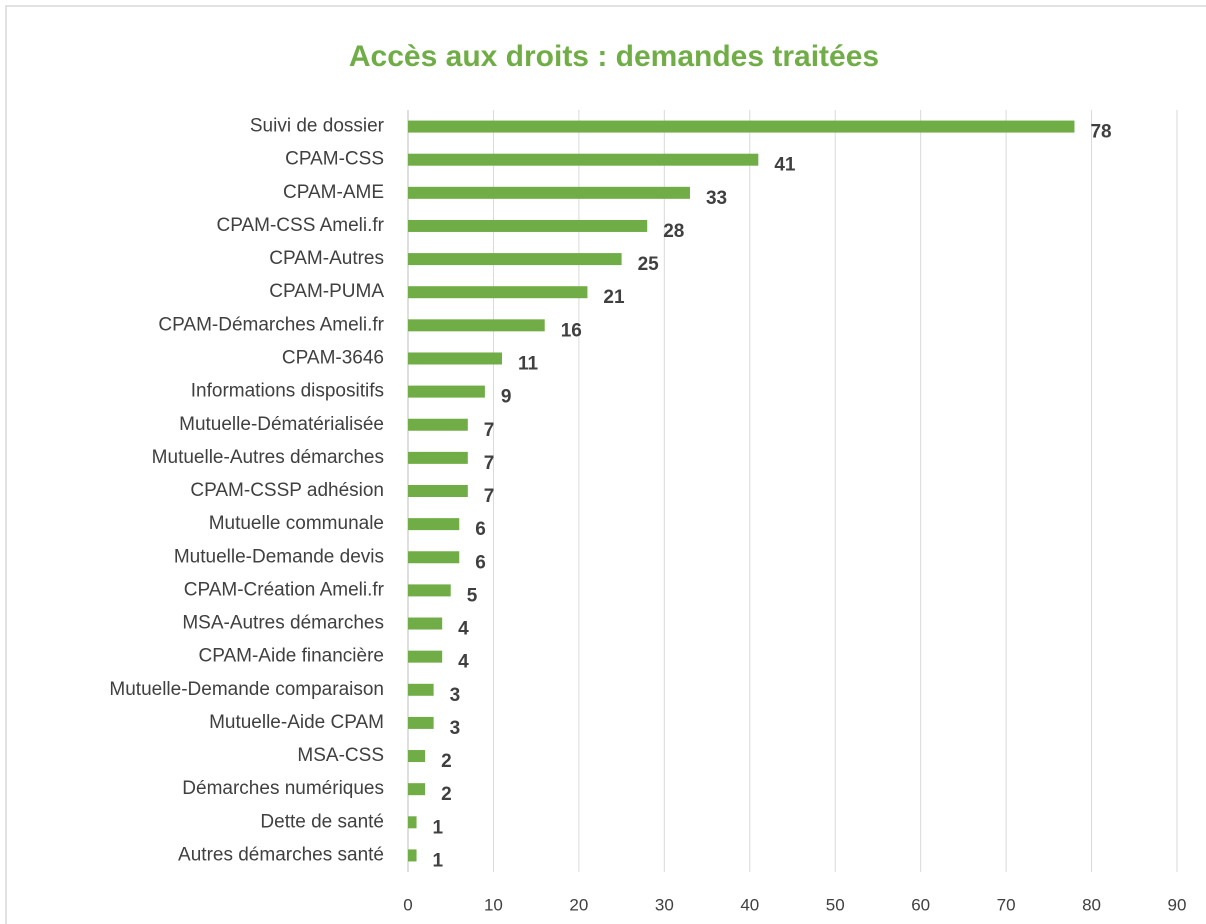 This screenshot has height=924, width=1206. I want to click on chart-title: Accès aux droits : demandes traitées, so click(614, 56).